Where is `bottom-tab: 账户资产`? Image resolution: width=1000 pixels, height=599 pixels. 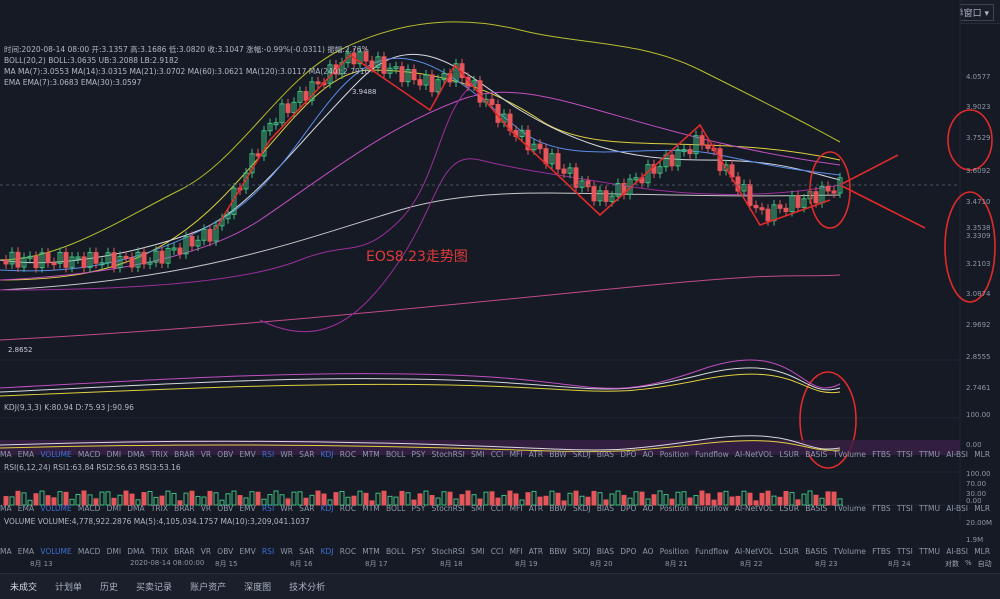 bottom-tab: 账户资产 is located at coordinates (208, 588).